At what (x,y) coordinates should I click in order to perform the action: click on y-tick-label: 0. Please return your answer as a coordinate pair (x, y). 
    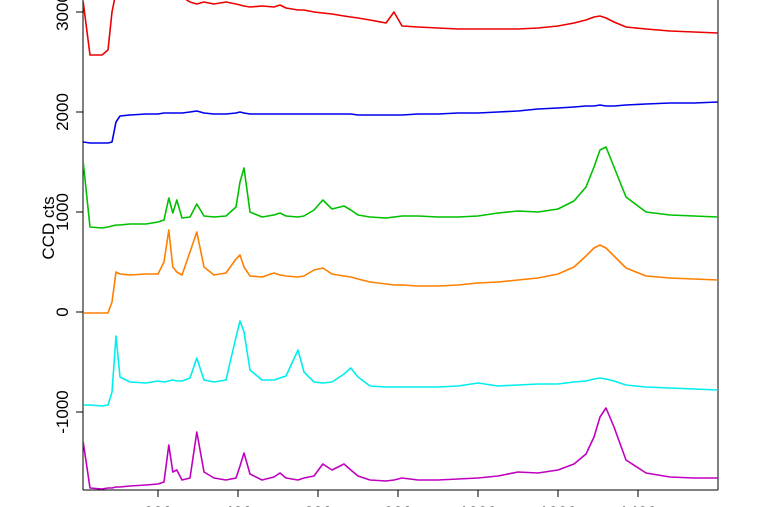
    Looking at the image, I should click on (62, 311).